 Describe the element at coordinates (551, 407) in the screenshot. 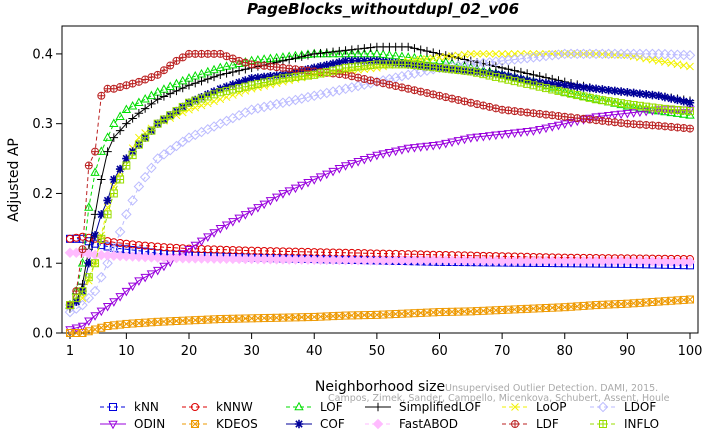

I see `legend-label: LoOP` at that location.